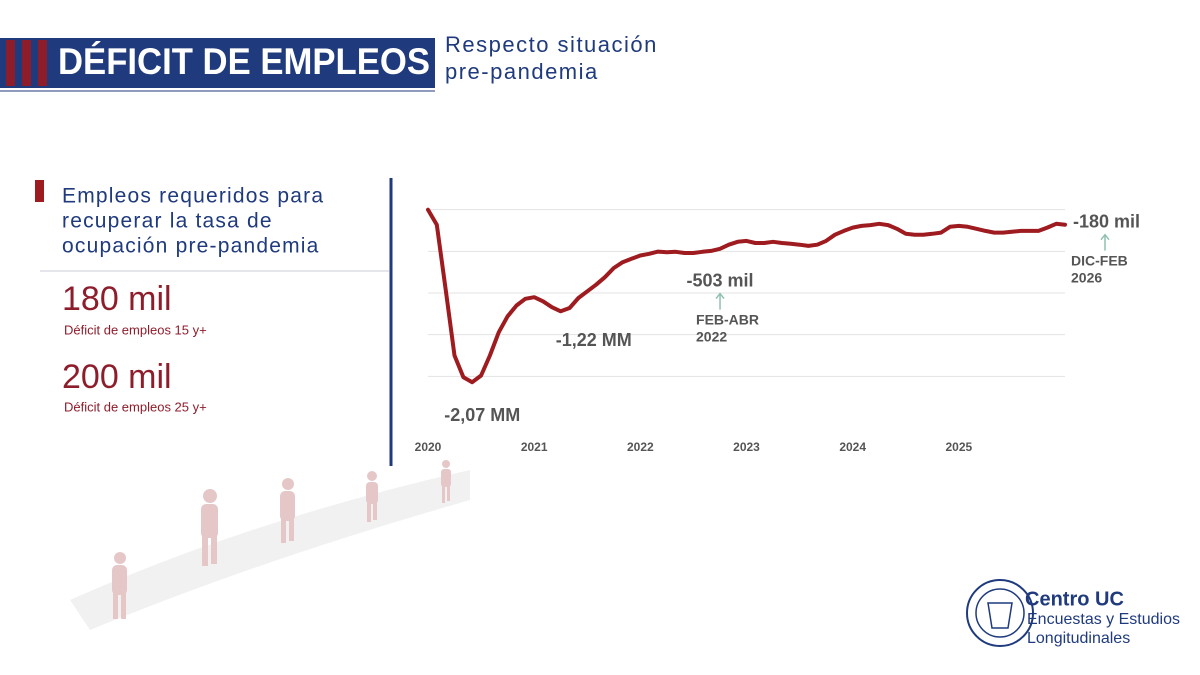 Image resolution: width=1200 pixels, height=675 pixels. What do you see at coordinates (482, 415) in the screenshot?
I see `annotation: -2,07 MM` at bounding box center [482, 415].